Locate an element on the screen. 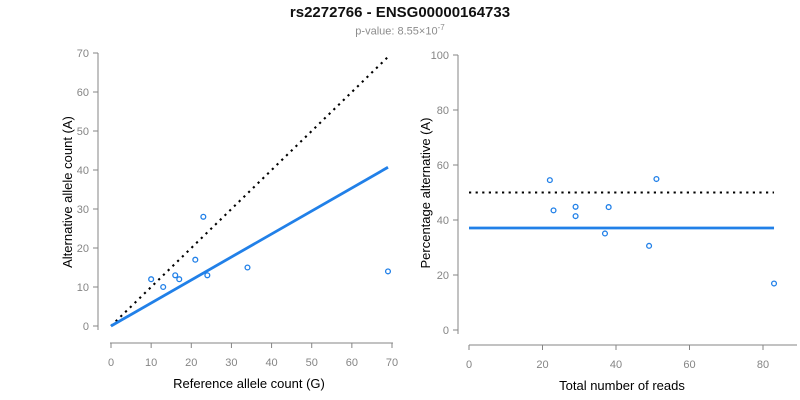 This screenshot has width=800, height=400. p-value-base: p-value: 8.55×10 is located at coordinates (396, 31).